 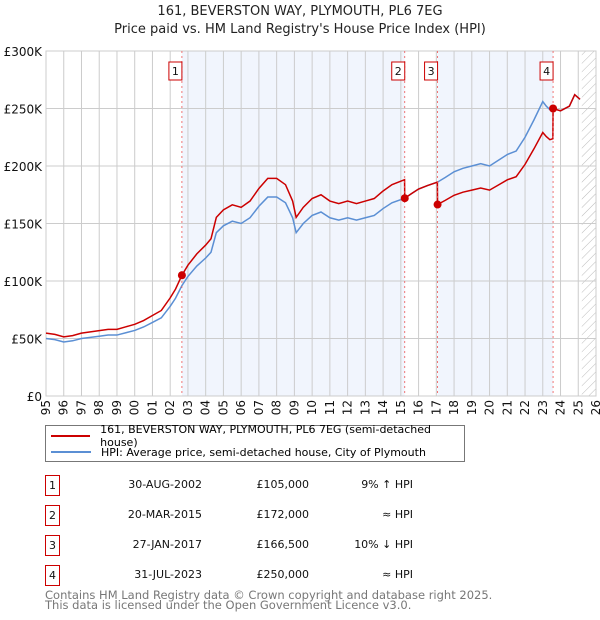 What do you see at coordinates (294, 407) in the screenshot?
I see `x-tick-label: 2009` at bounding box center [294, 407].